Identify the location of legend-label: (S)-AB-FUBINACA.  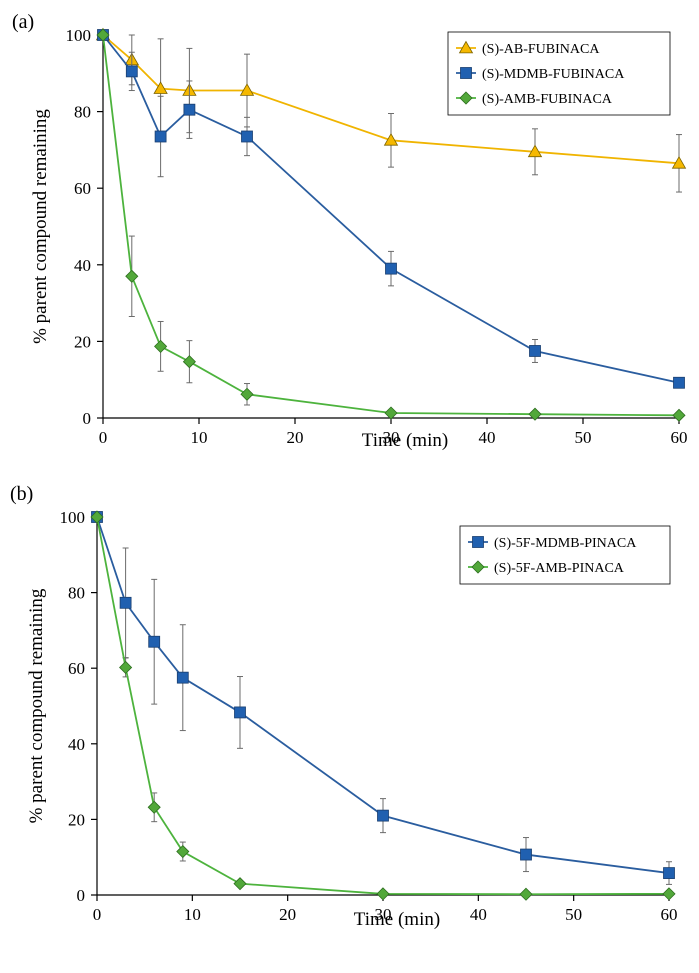
(541, 49).